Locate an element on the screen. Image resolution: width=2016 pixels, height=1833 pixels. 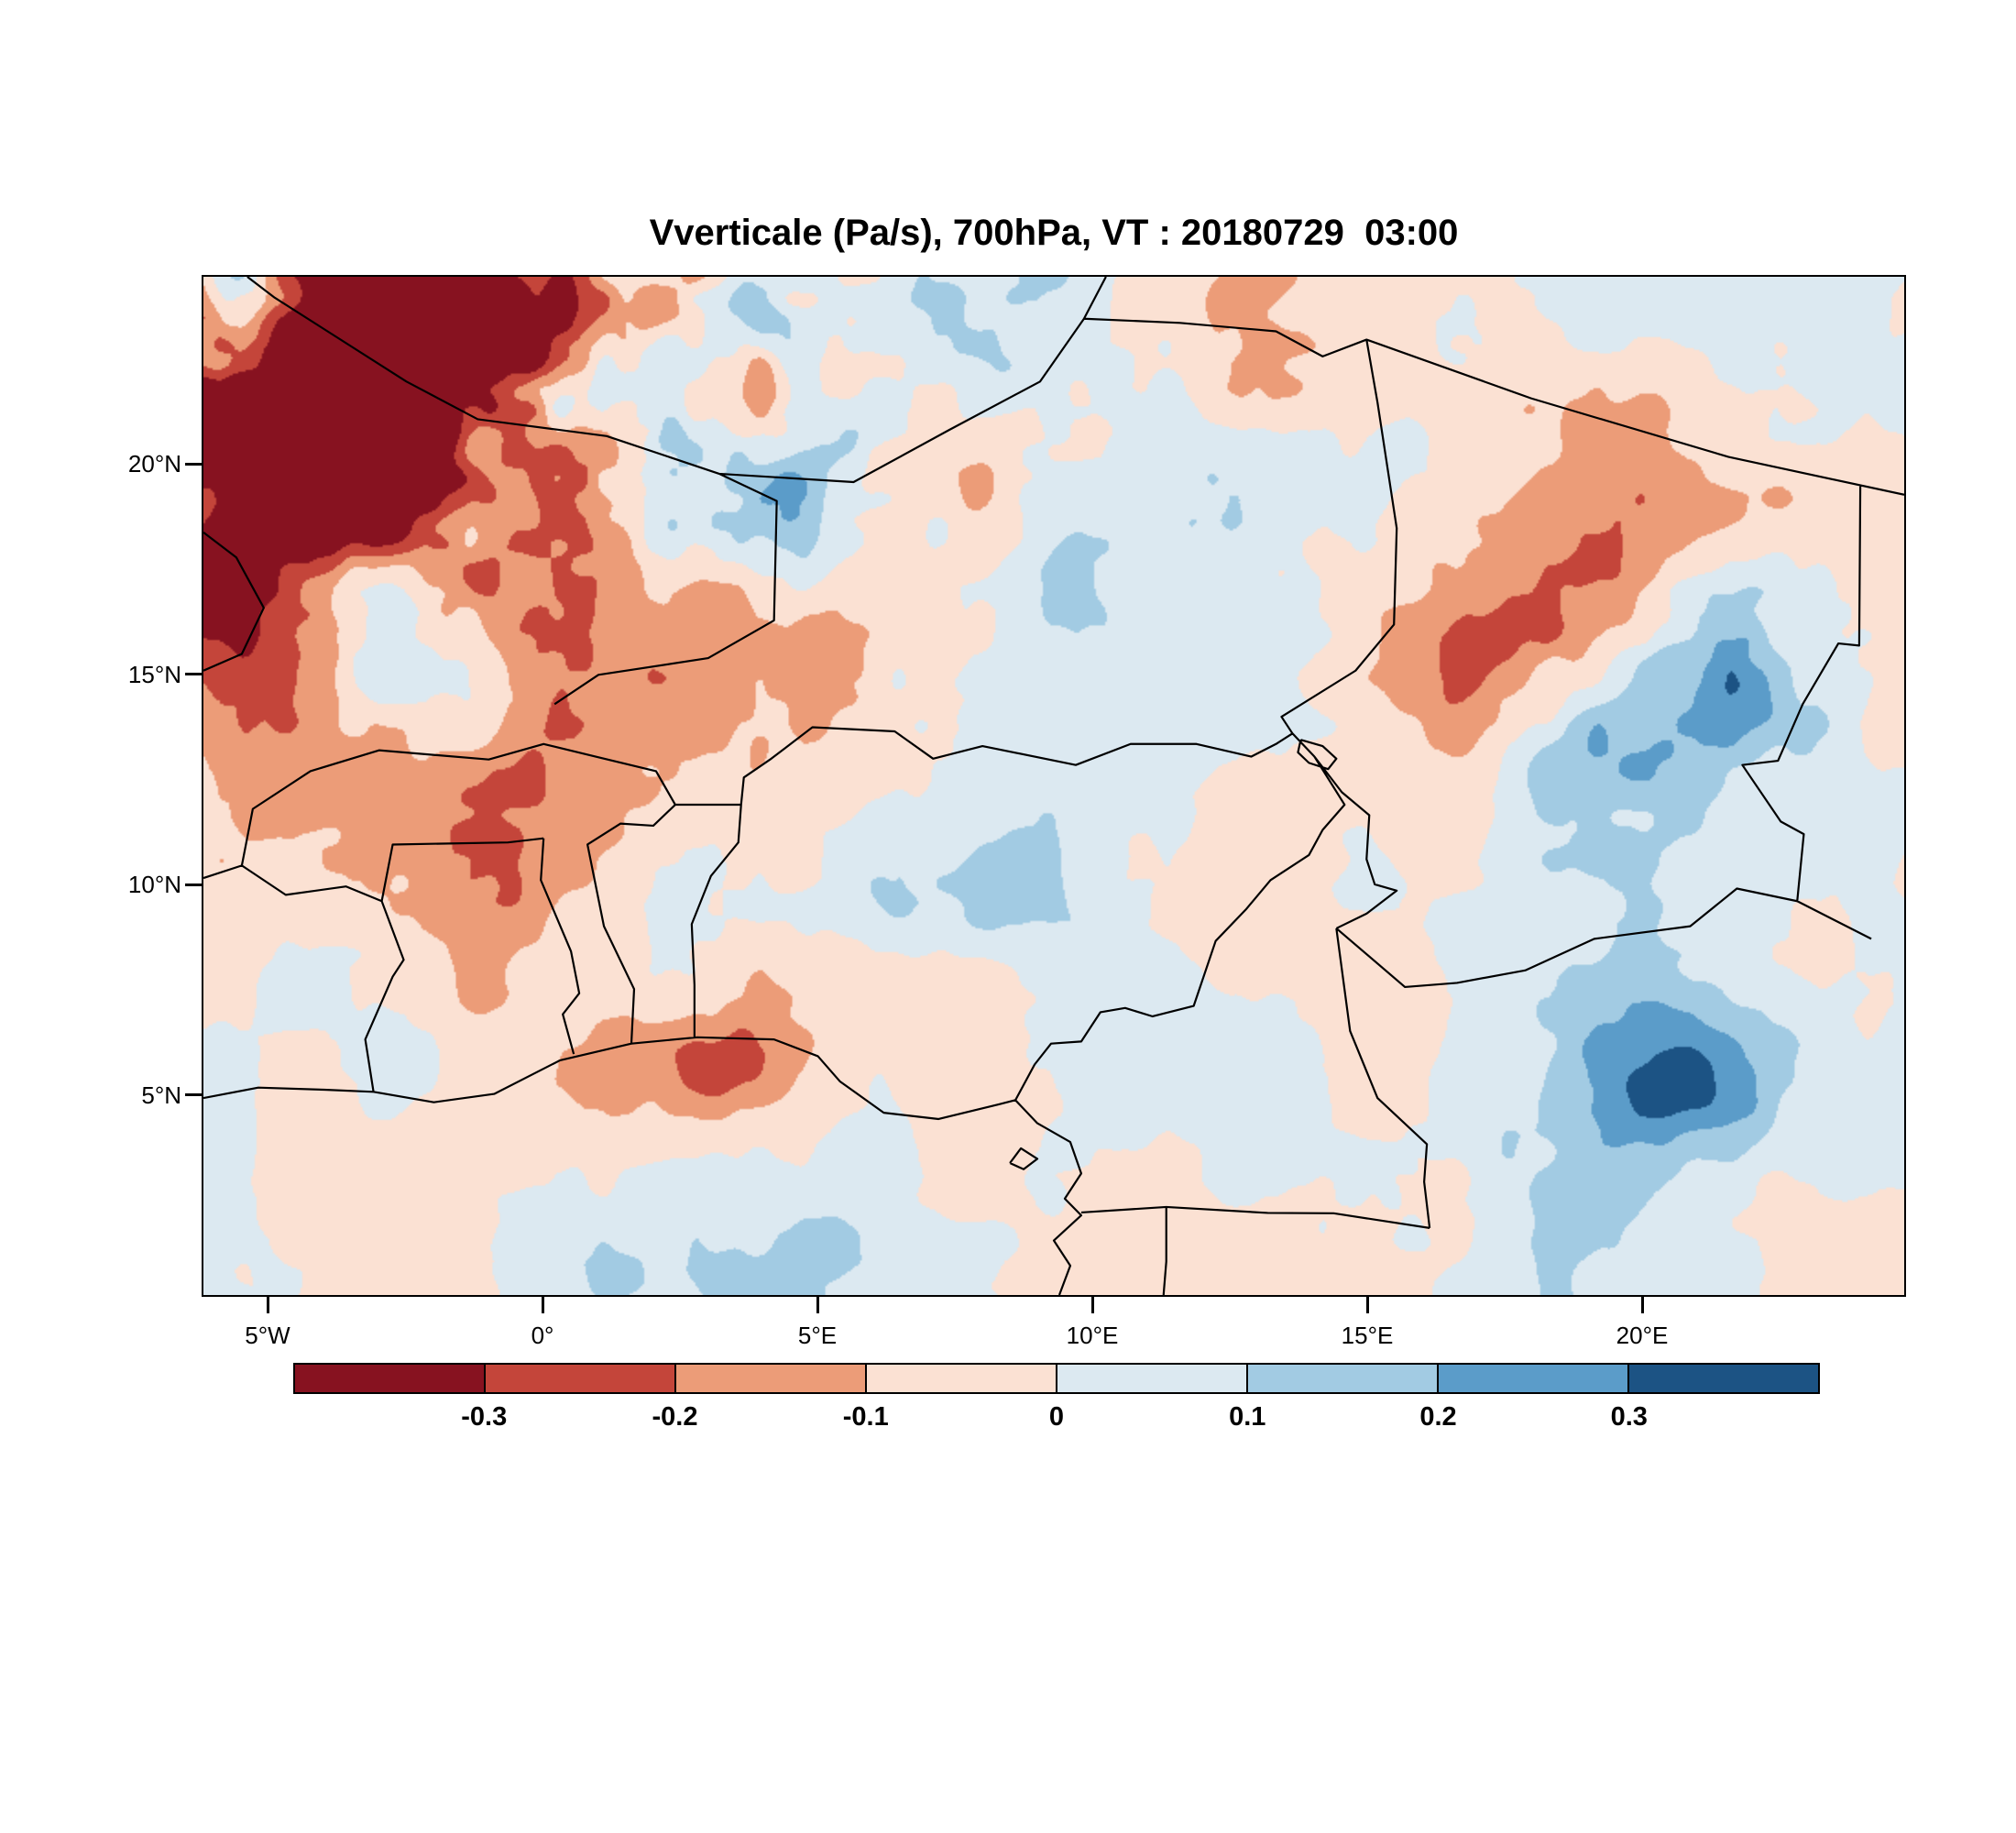
colorbar-tick-label: -0.2 is located at coordinates (675, 1417).